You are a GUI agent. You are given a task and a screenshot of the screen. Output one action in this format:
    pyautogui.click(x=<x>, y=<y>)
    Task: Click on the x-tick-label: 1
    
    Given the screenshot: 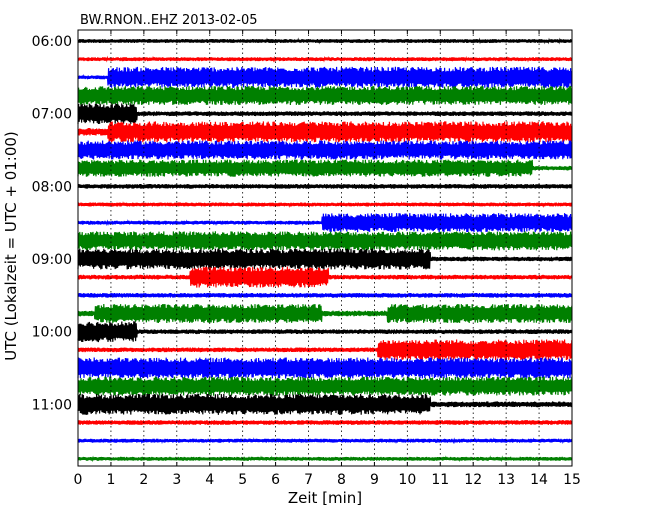 What is the action you would take?
    pyautogui.click(x=110, y=480)
    